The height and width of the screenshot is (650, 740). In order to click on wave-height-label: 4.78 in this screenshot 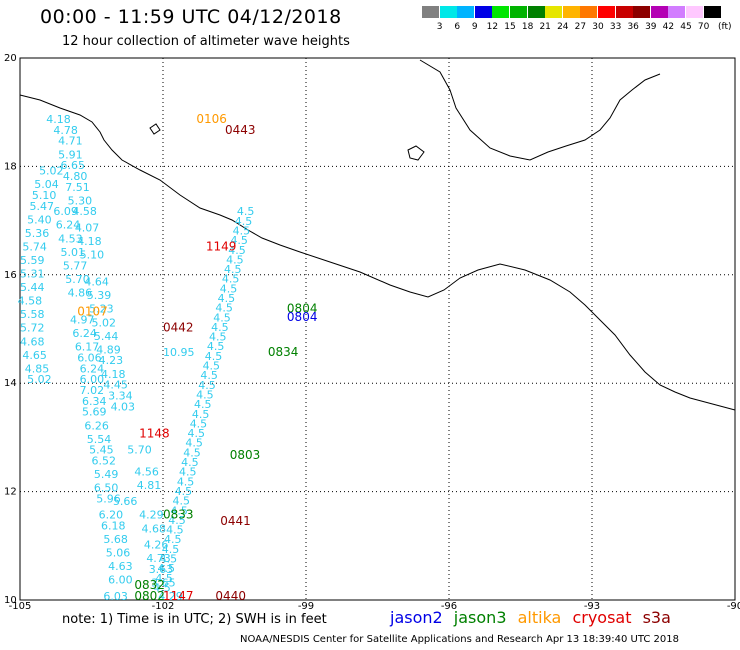, I will do `click(65, 130)`.